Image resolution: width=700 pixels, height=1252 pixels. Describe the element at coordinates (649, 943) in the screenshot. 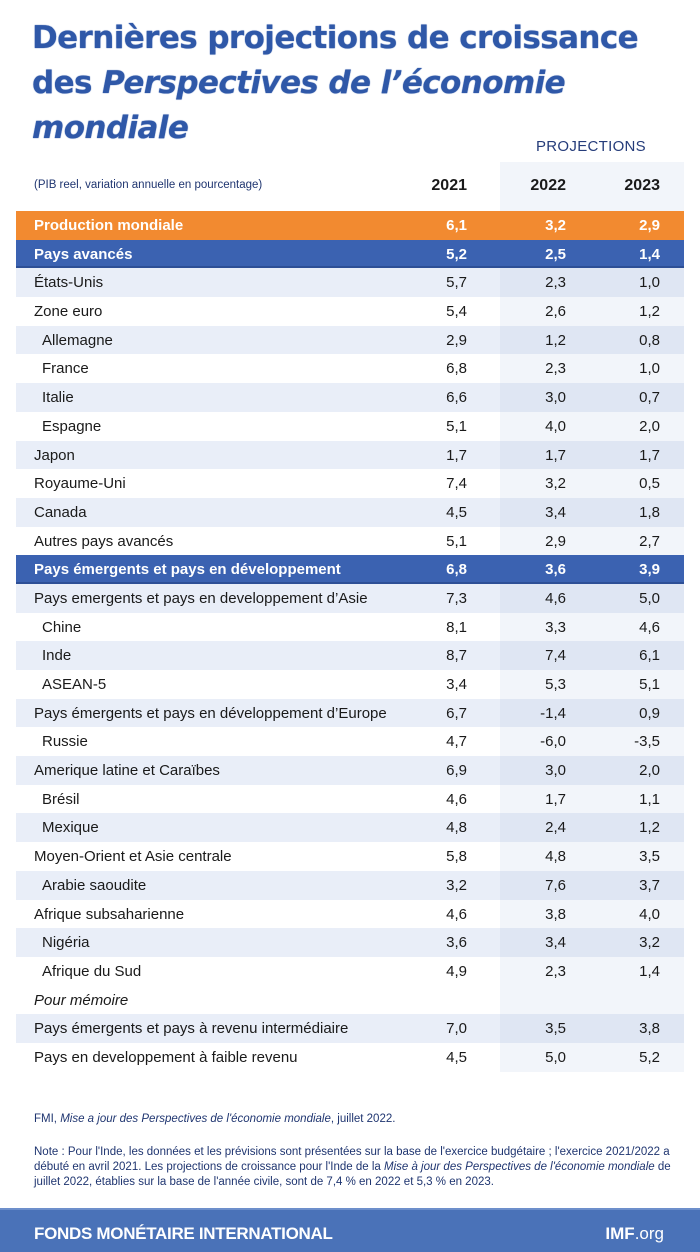

I see `value-2023: 3,2` at that location.